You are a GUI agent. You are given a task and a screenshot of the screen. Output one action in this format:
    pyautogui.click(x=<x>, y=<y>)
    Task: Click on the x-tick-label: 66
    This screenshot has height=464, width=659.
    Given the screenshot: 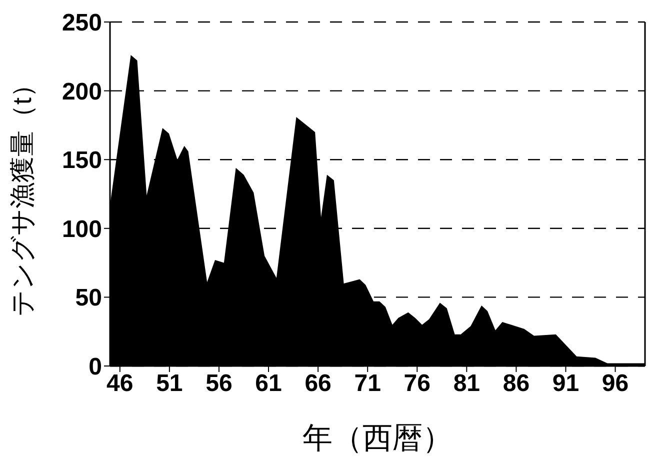 What is the action you would take?
    pyautogui.click(x=318, y=384)
    